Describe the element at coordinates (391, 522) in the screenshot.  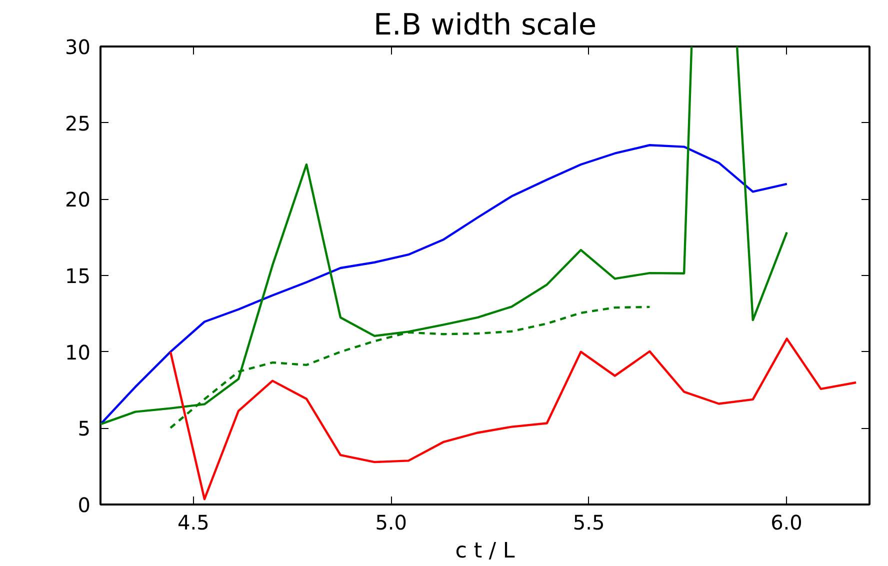
I see `x-tick-label: 5.0` at that location.